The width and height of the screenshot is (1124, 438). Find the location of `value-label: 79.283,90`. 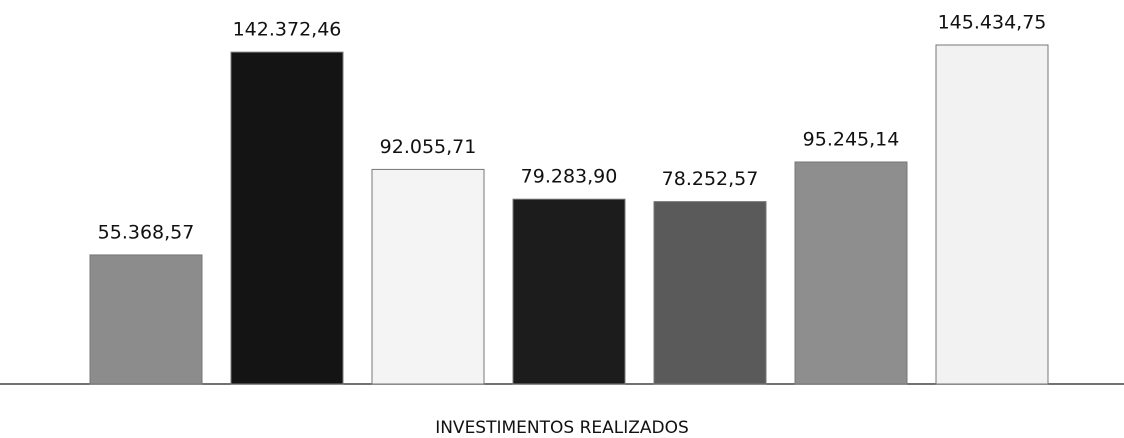

value-label: 79.283,90 is located at coordinates (569, 177).